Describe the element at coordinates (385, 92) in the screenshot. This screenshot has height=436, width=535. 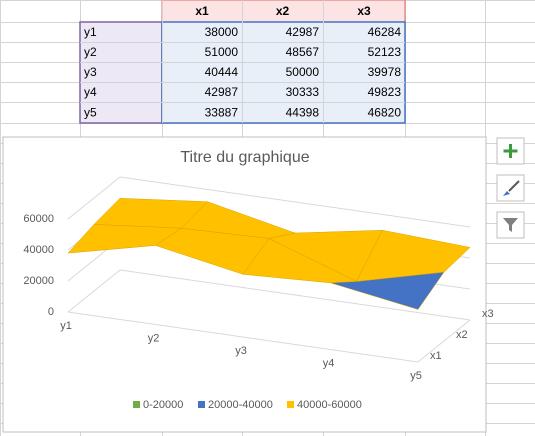
I see `cell-value: 49823` at that location.